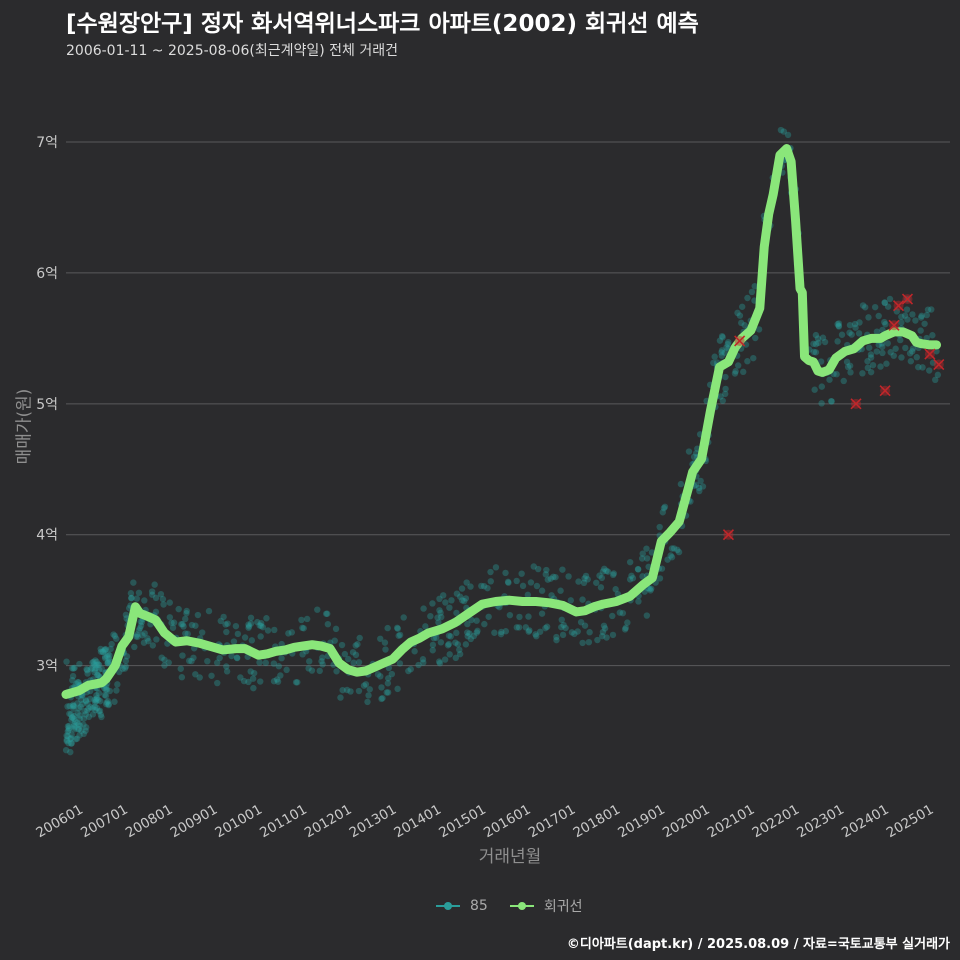 The width and height of the screenshot is (960, 960). Describe the element at coordinates (462, 906) in the screenshot. I see `legend-item-85: 85` at that location.